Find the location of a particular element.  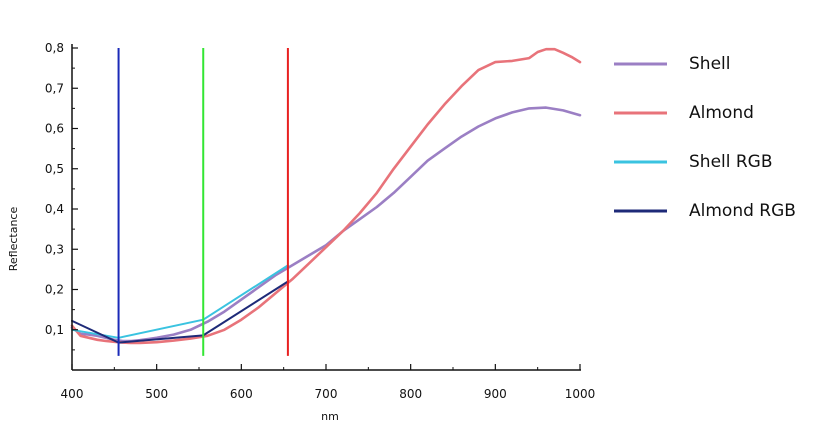

x-tick-label: 400 is located at coordinates (72, 394).